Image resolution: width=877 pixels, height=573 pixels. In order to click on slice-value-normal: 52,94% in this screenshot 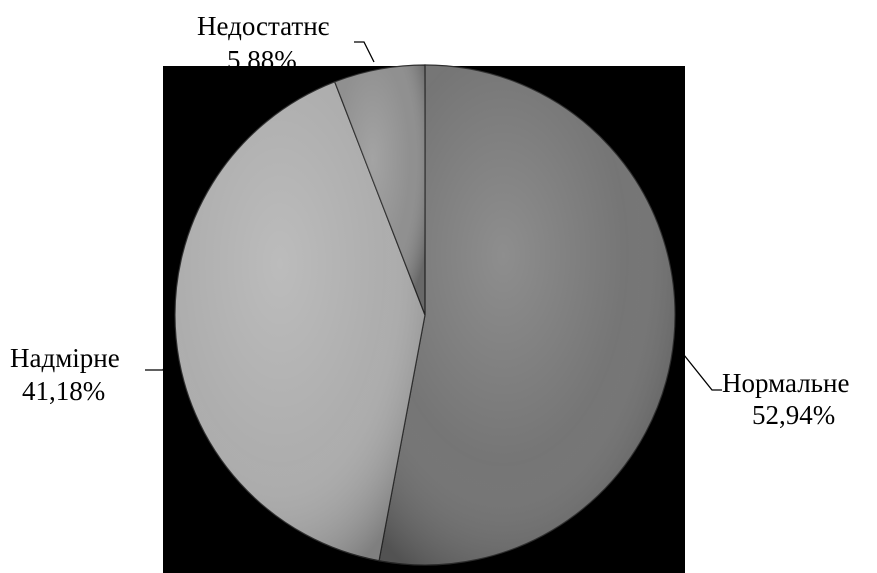, I will do `click(793, 415)`.